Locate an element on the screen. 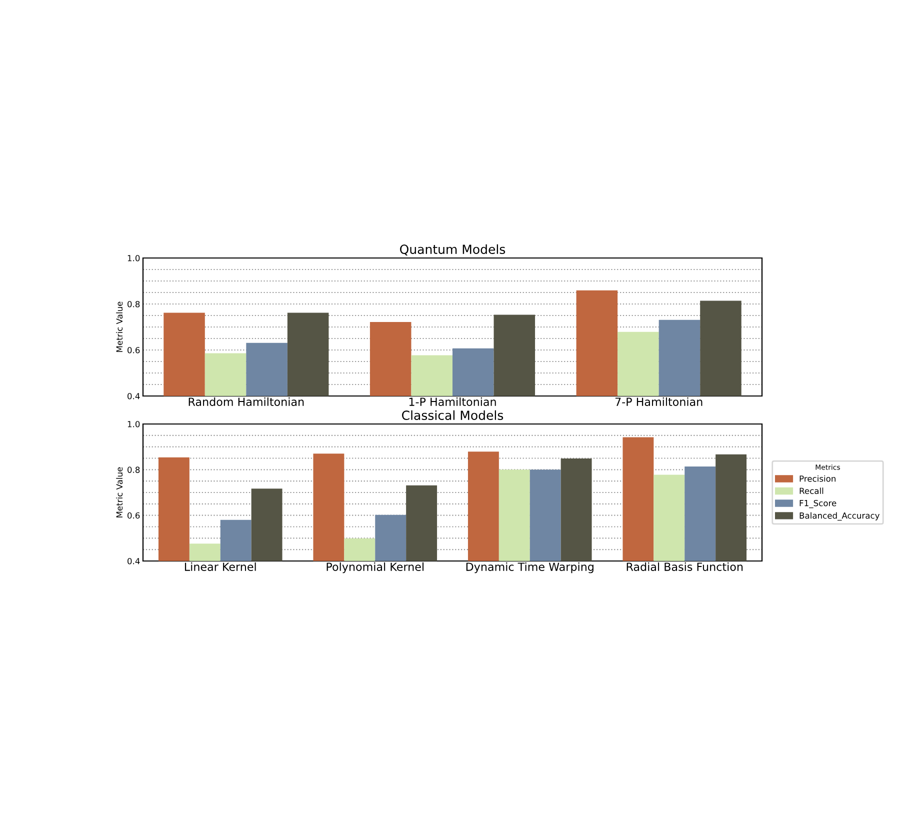 The image size is (901, 833). x-tick-label: 1-P Hamiltonian is located at coordinates (452, 401).